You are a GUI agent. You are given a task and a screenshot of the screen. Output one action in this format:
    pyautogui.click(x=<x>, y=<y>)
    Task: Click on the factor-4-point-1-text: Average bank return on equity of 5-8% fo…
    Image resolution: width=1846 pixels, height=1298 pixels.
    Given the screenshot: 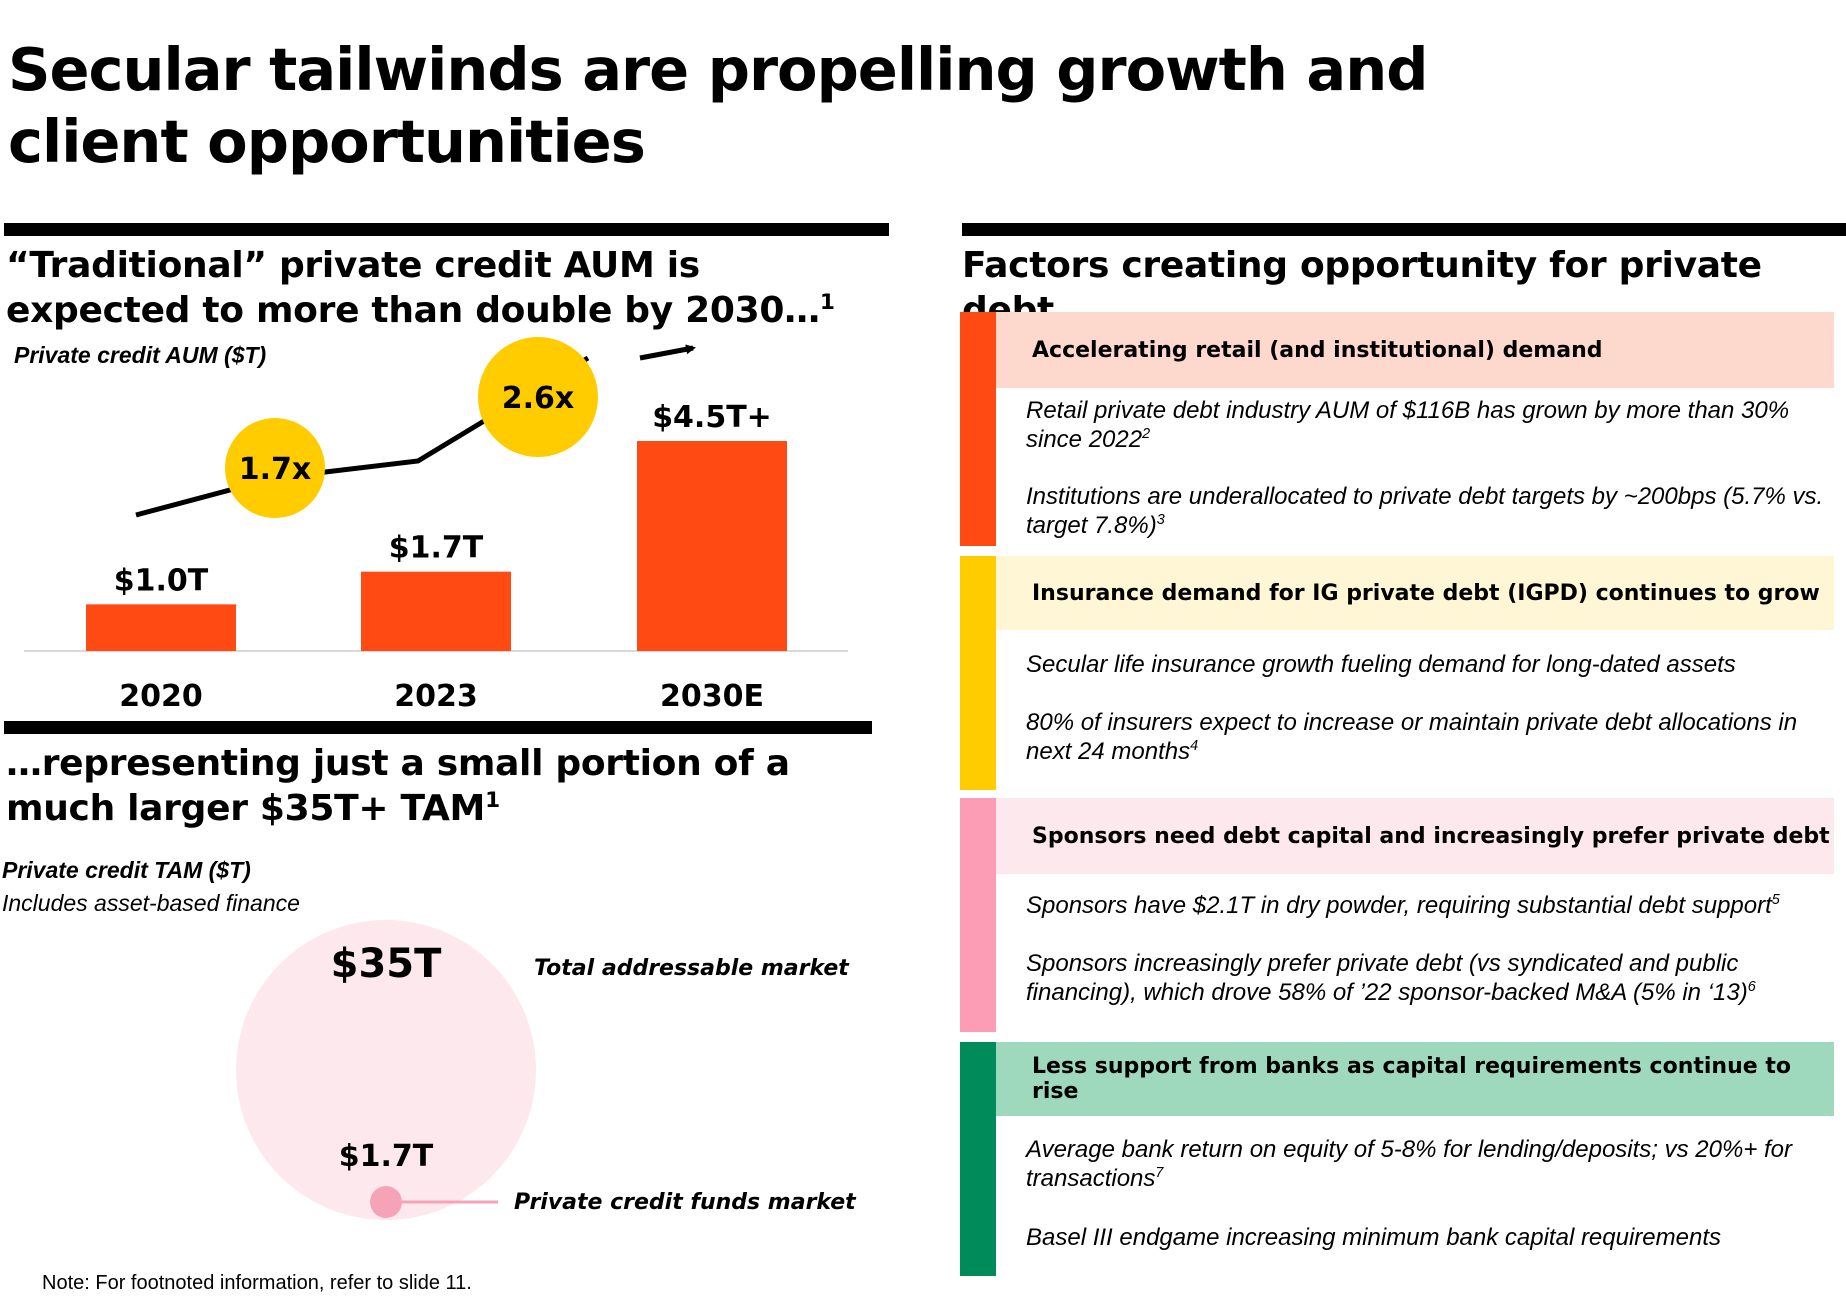 What is the action you would take?
    pyautogui.click(x=1409, y=1164)
    